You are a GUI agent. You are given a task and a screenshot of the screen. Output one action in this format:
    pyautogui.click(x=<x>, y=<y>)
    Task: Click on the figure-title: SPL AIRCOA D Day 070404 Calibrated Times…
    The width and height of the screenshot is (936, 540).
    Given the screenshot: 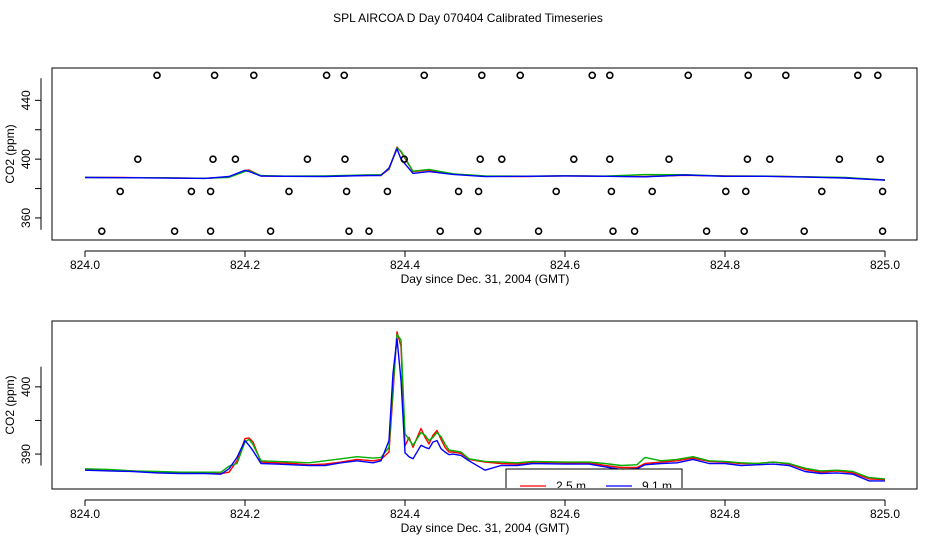 What is the action you would take?
    pyautogui.click(x=468, y=18)
    